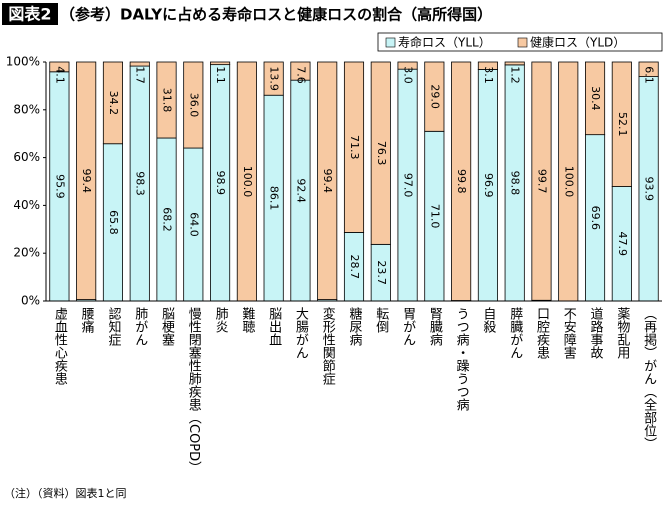 This screenshot has width=670, height=506. Describe the element at coordinates (649, 189) in the screenshot. I see `value-label: 93.9` at that location.